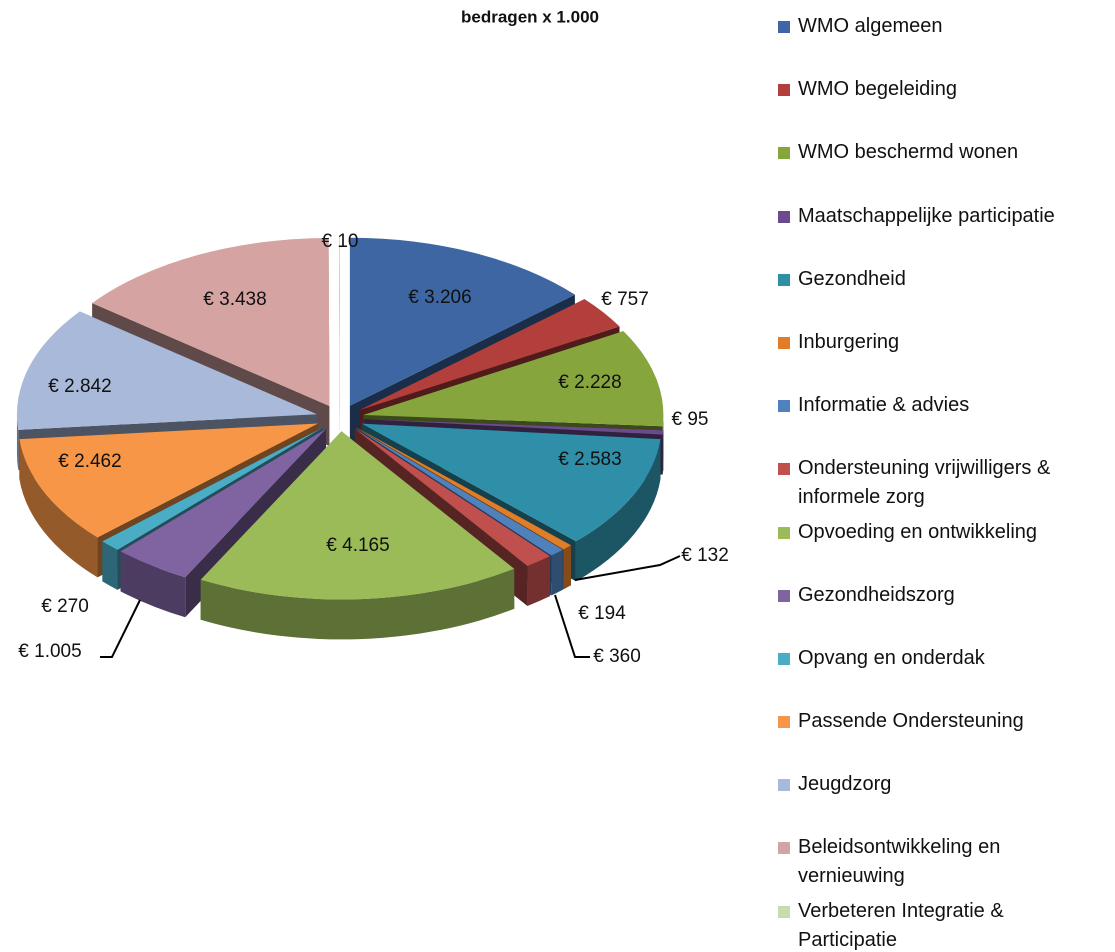  I want to click on legend-label: Passende Ondersteuning, so click(911, 721).